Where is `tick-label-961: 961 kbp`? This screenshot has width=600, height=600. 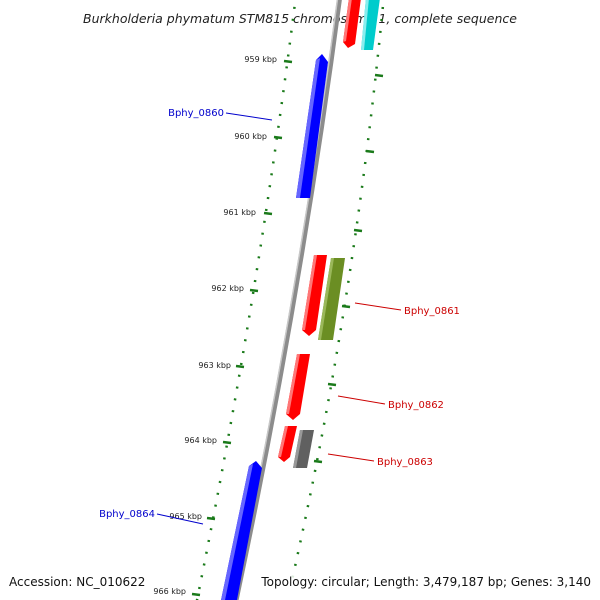 tick-label-961: 961 kbp is located at coordinates (239, 212).